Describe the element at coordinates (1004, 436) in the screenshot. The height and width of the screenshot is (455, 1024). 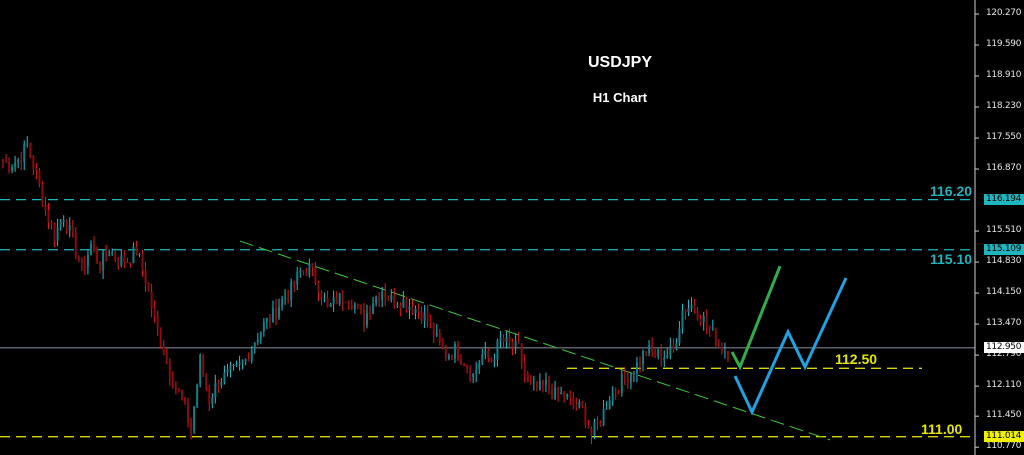
I see `level-axis-label: 111.014` at that location.